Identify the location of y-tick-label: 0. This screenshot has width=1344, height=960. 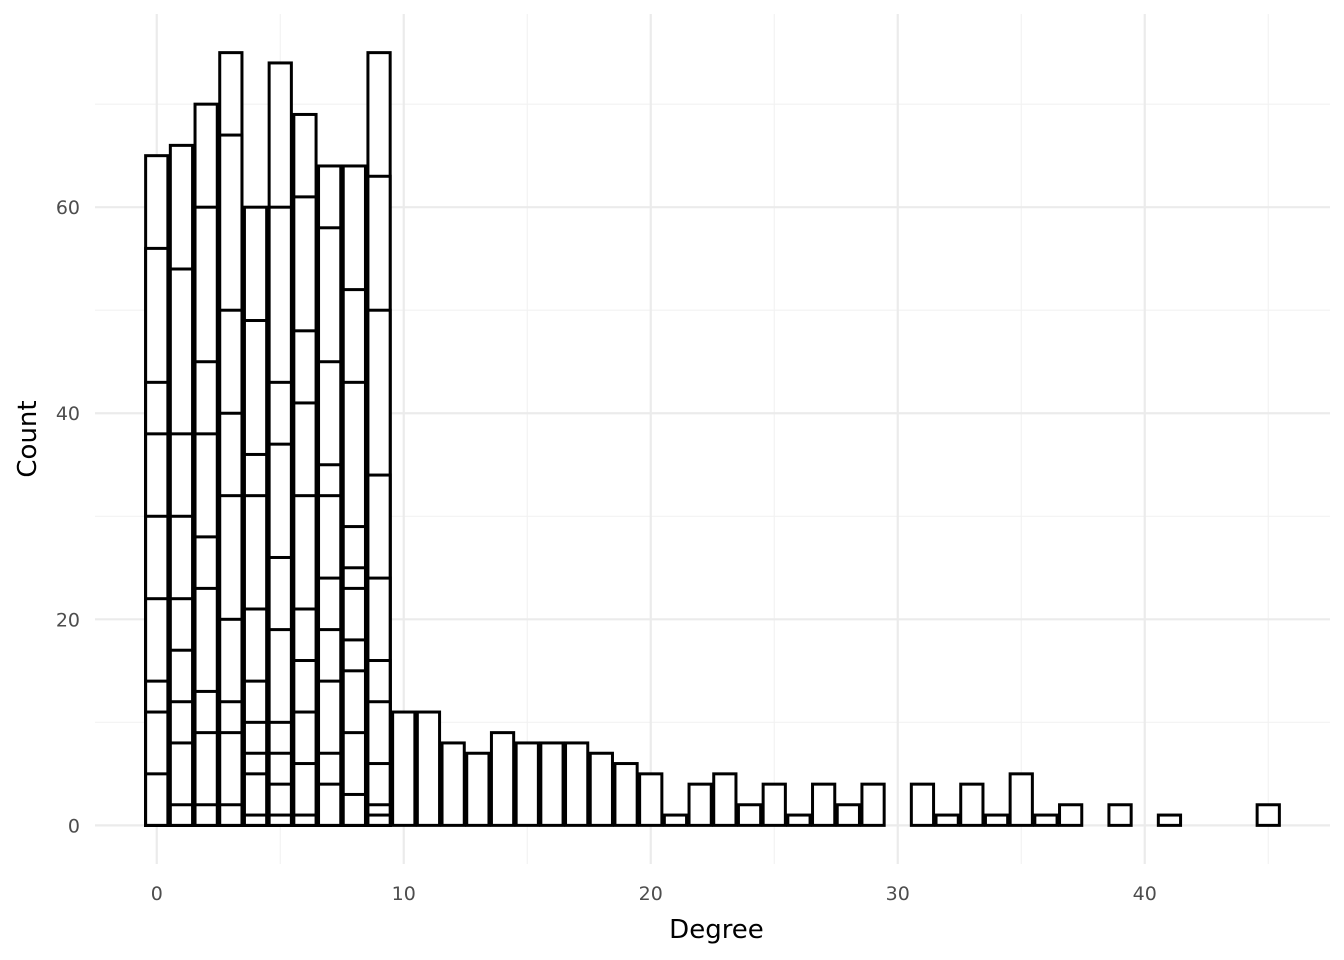
(74, 826).